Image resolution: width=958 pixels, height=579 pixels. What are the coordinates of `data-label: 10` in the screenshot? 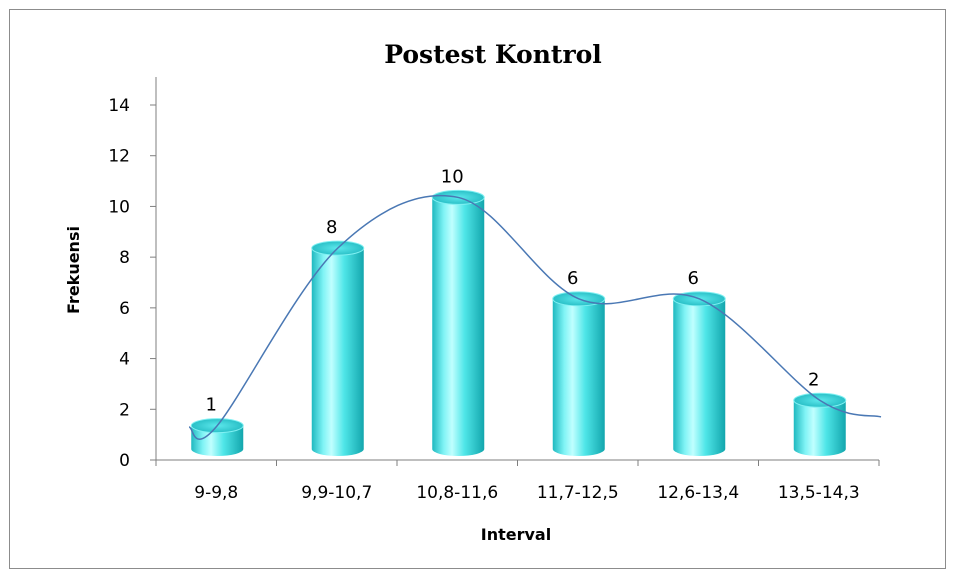 It's located at (452, 176).